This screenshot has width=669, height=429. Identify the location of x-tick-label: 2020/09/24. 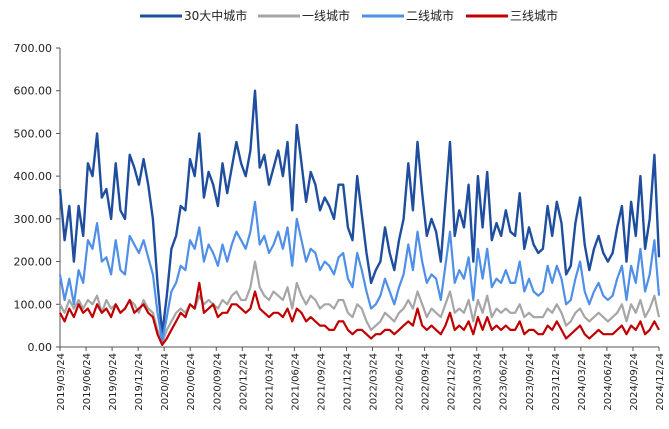
(217, 382).